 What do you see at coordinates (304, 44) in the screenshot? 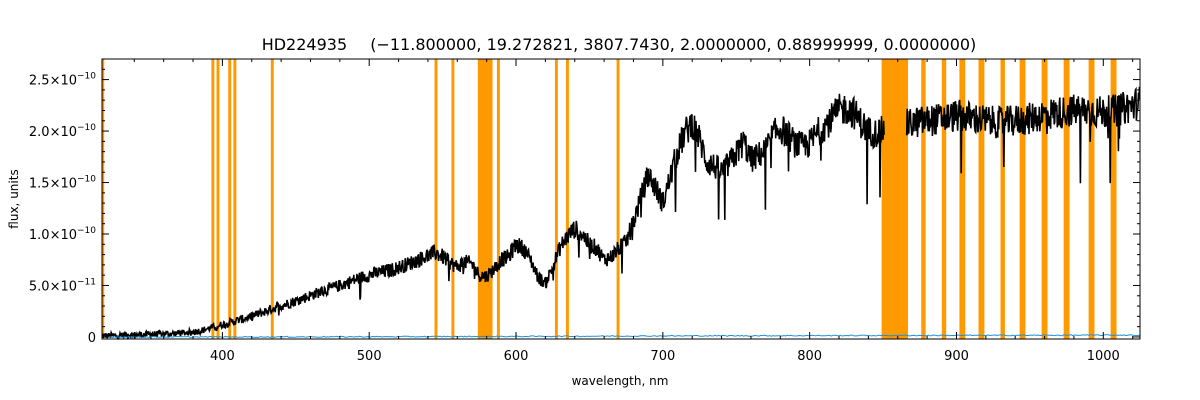
I see `chart-title-name: HD224935` at bounding box center [304, 44].